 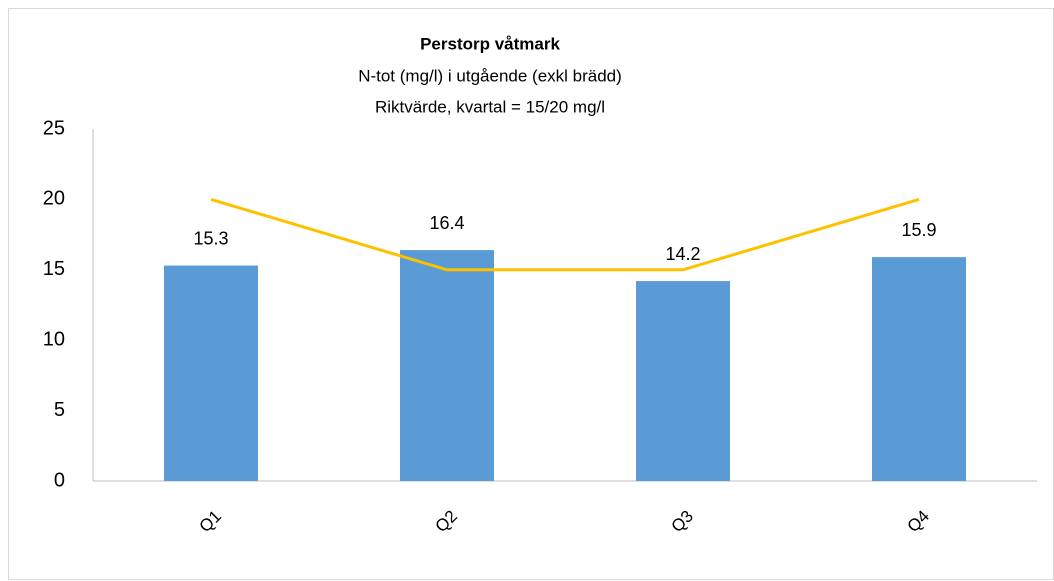 What do you see at coordinates (210, 238) in the screenshot?
I see `data-label: 15.3` at bounding box center [210, 238].